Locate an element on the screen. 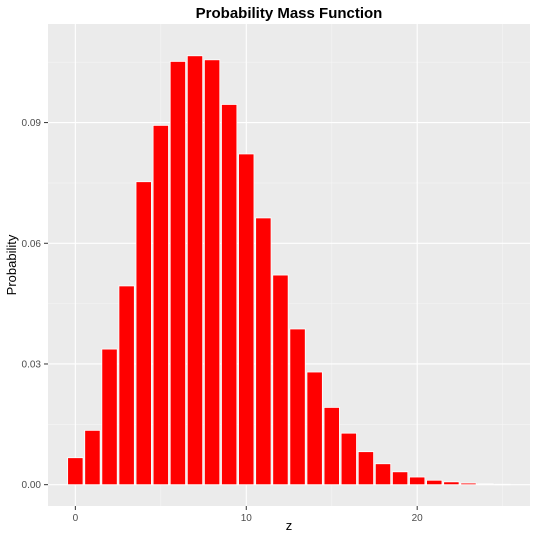 This screenshot has height=539, width=540. y-tick-labels: 0.00 0.03 0.06 0.09 is located at coordinates (32, 304).